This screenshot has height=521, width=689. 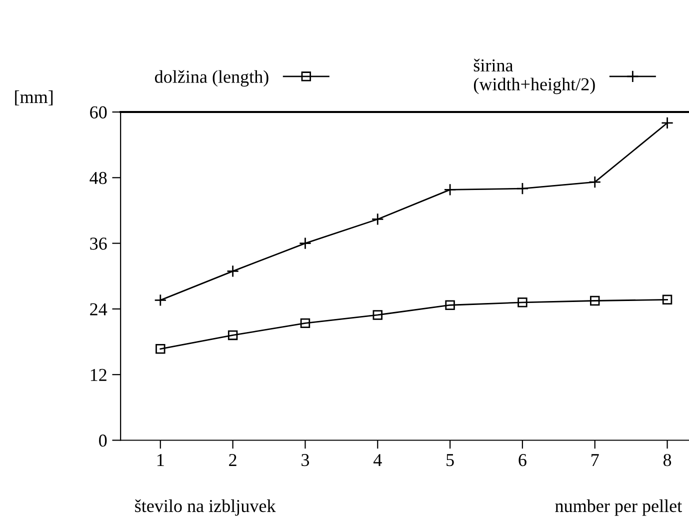 I want to click on y-tick-label: 24, so click(x=99, y=309).